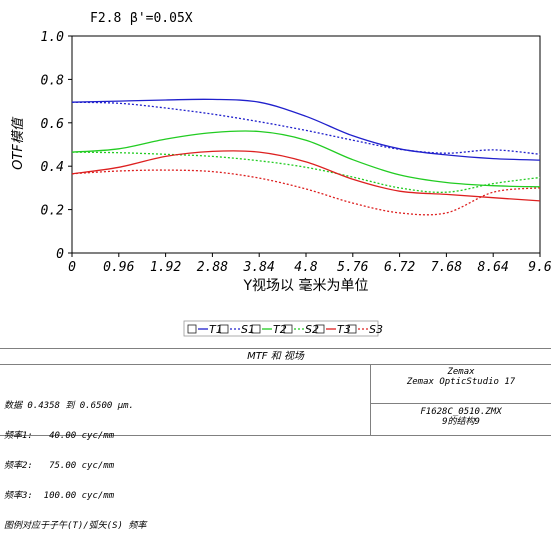 The height and width of the screenshot is (551, 552). What do you see at coordinates (69, 406) in the screenshot?
I see `wavelength-range: 数据 0.4358 到 0.6500 μm.` at bounding box center [69, 406].